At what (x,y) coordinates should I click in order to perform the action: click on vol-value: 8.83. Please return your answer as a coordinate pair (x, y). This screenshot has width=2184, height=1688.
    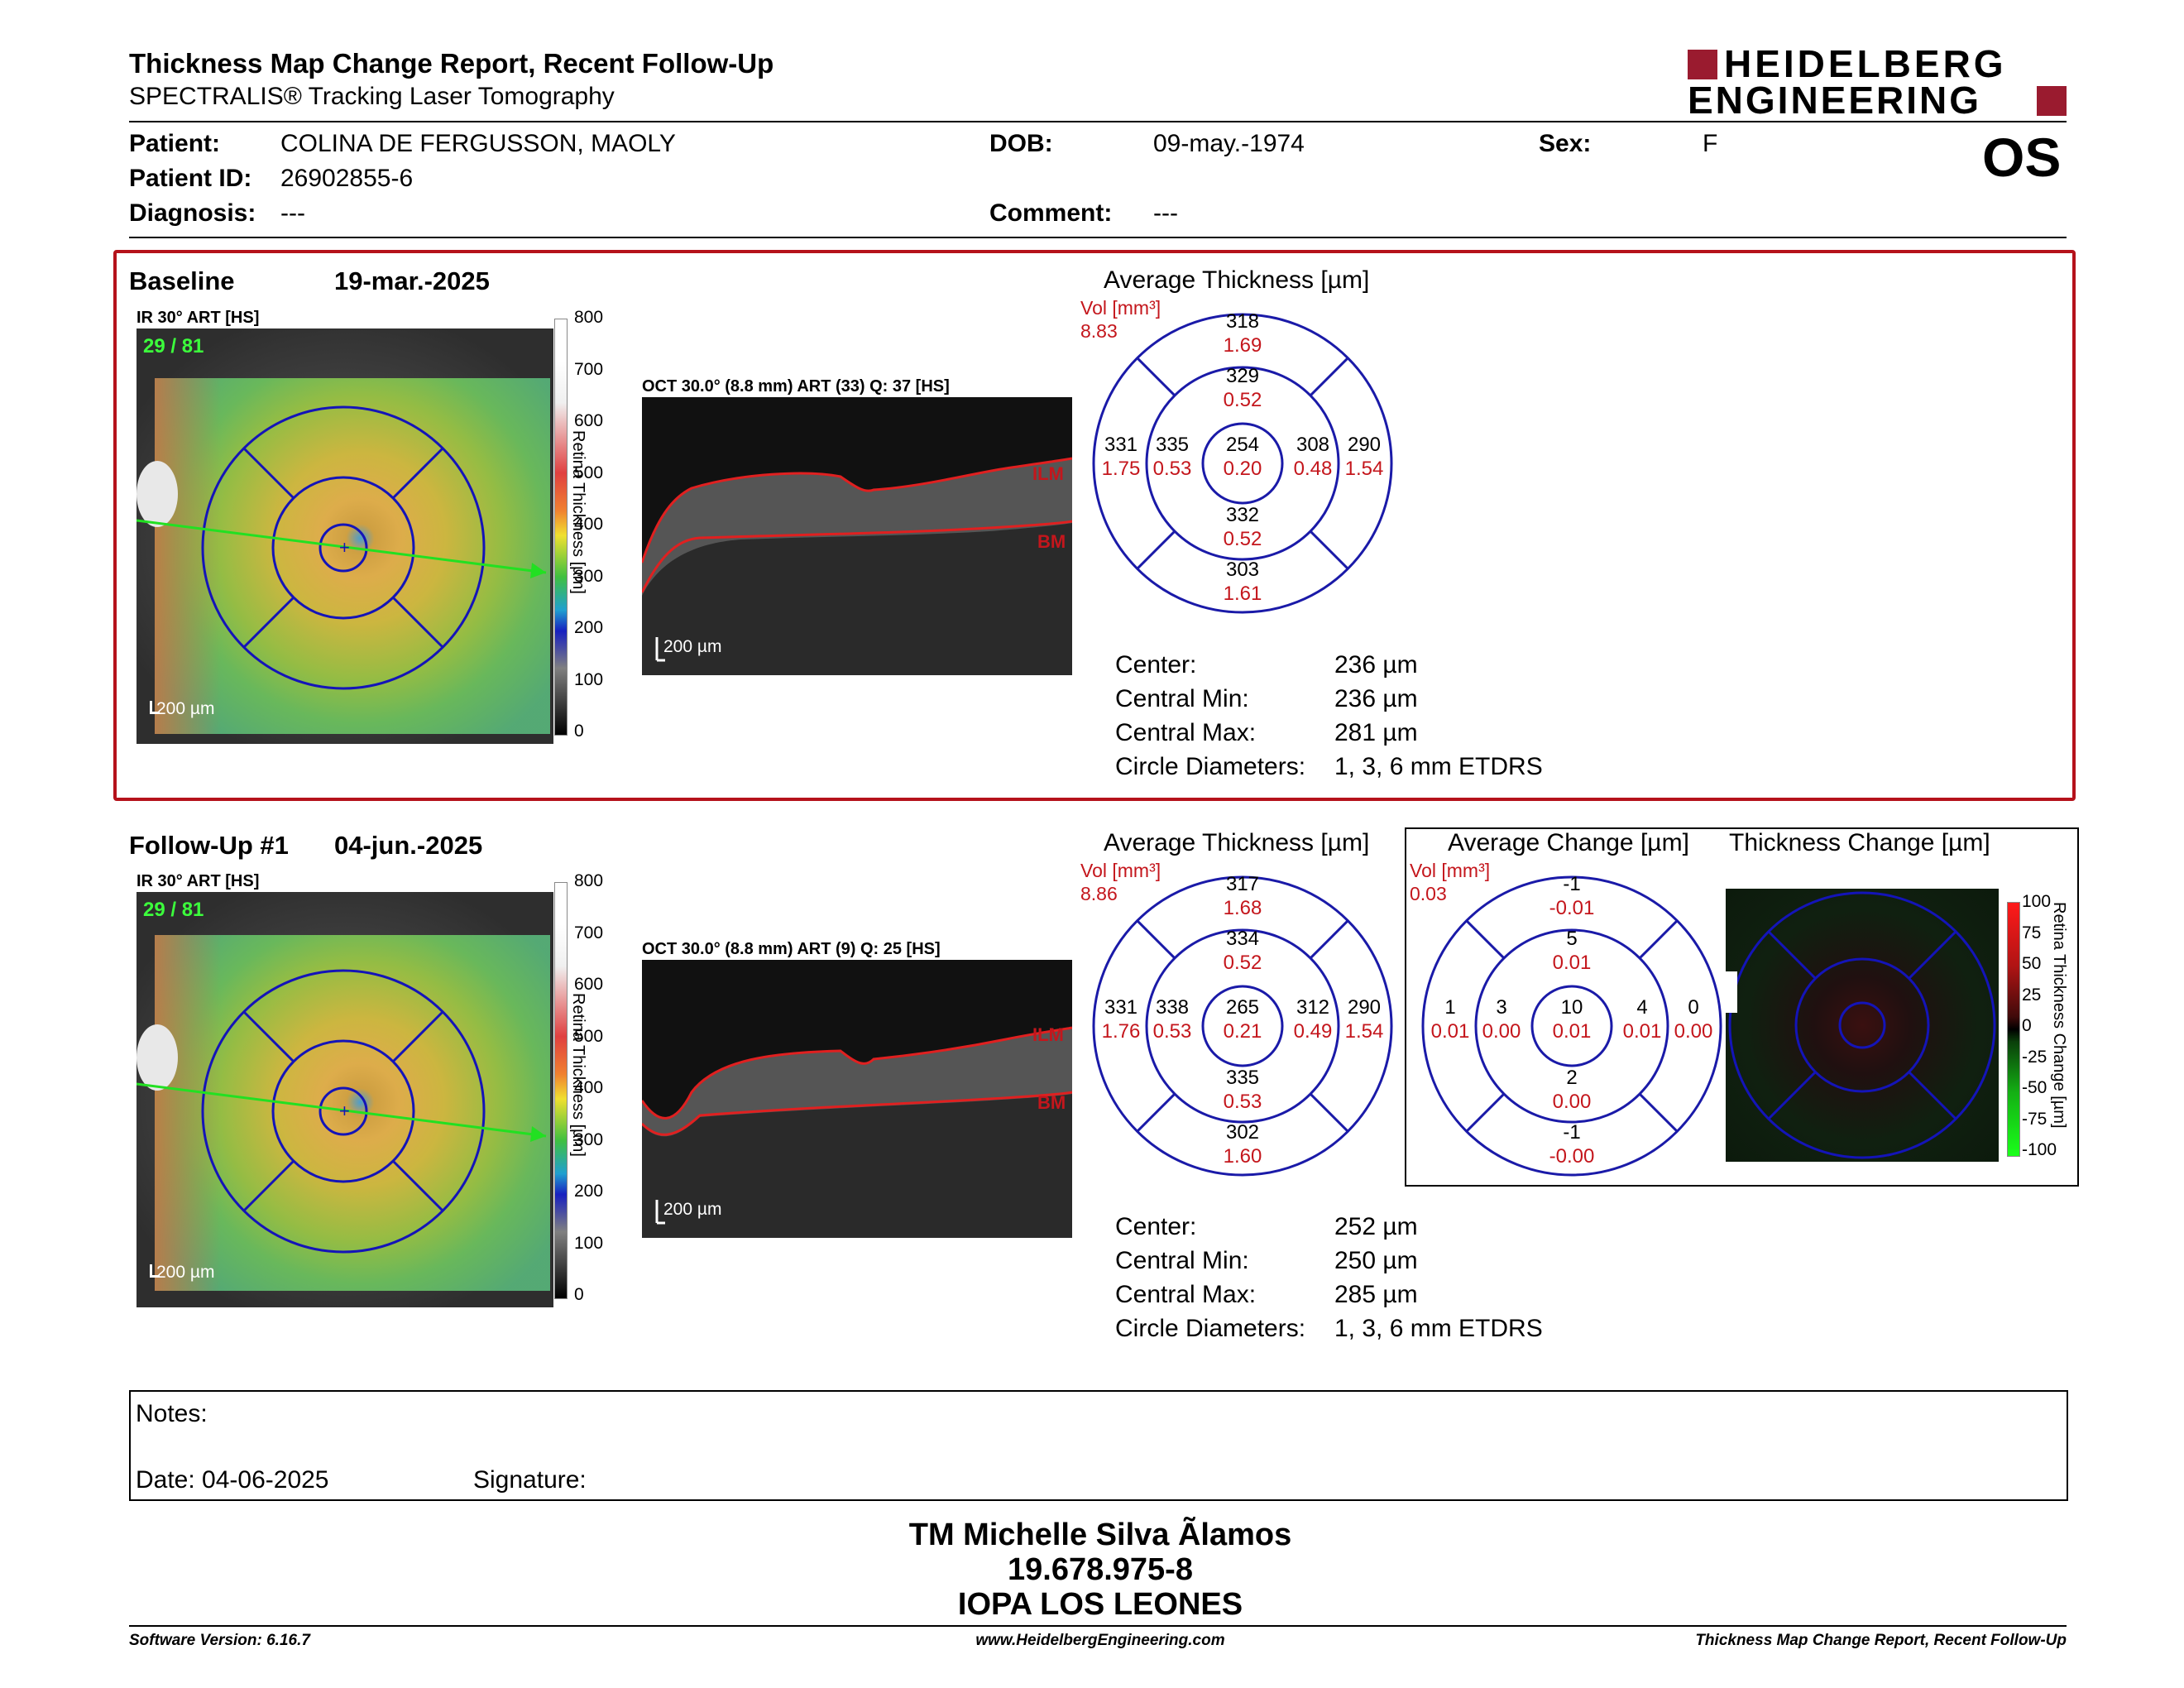
    Looking at the image, I should click on (1099, 331).